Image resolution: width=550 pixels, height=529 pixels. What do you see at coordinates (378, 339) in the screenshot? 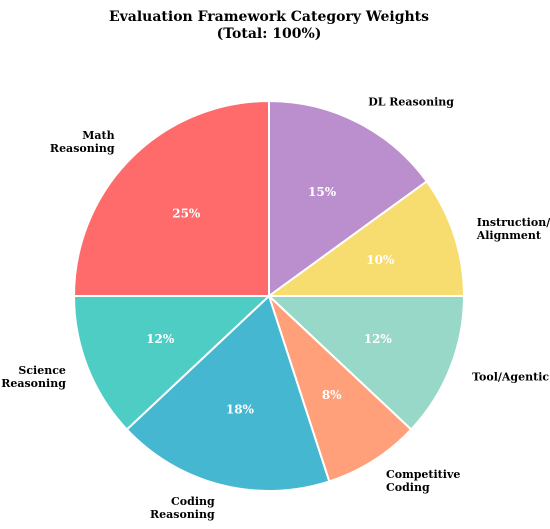
I see `pct-label-tool-agentic: 12%` at bounding box center [378, 339].